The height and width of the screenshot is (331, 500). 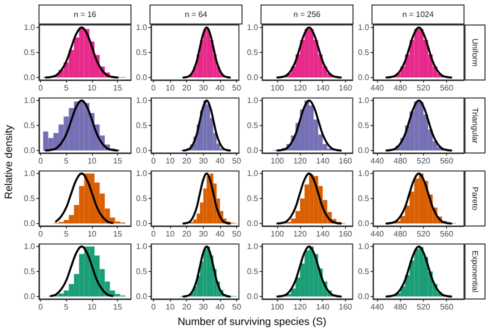 I want to click on y-axis-title: Relative density, so click(x=9, y=162).